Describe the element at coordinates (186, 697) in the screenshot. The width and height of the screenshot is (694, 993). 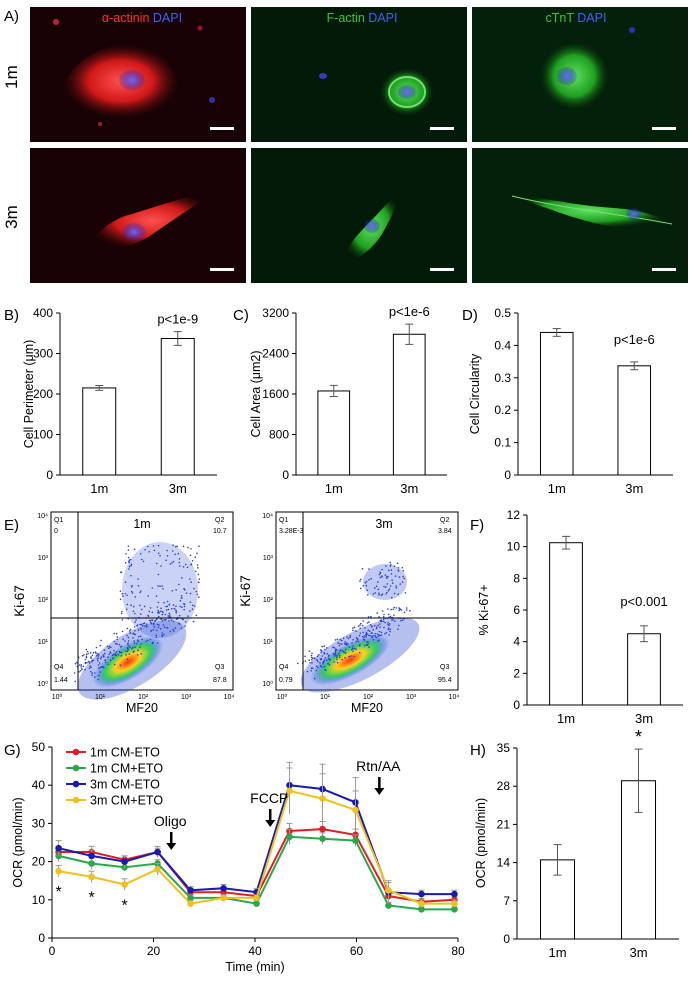
I see `flow-x-tick-label: 10³` at that location.